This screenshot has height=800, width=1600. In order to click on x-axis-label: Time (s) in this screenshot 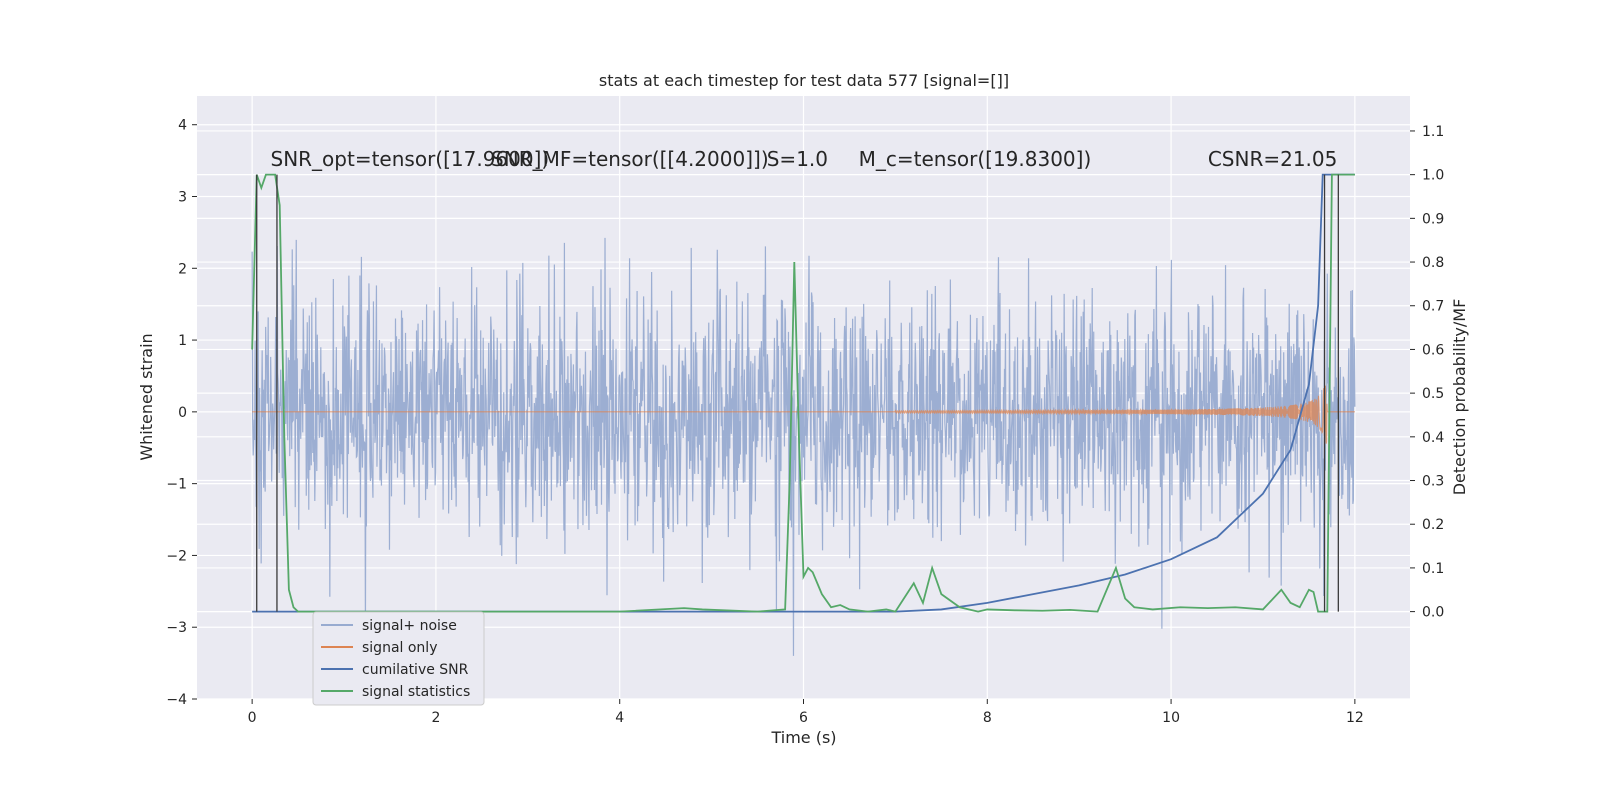, I will do `click(803, 737)`.